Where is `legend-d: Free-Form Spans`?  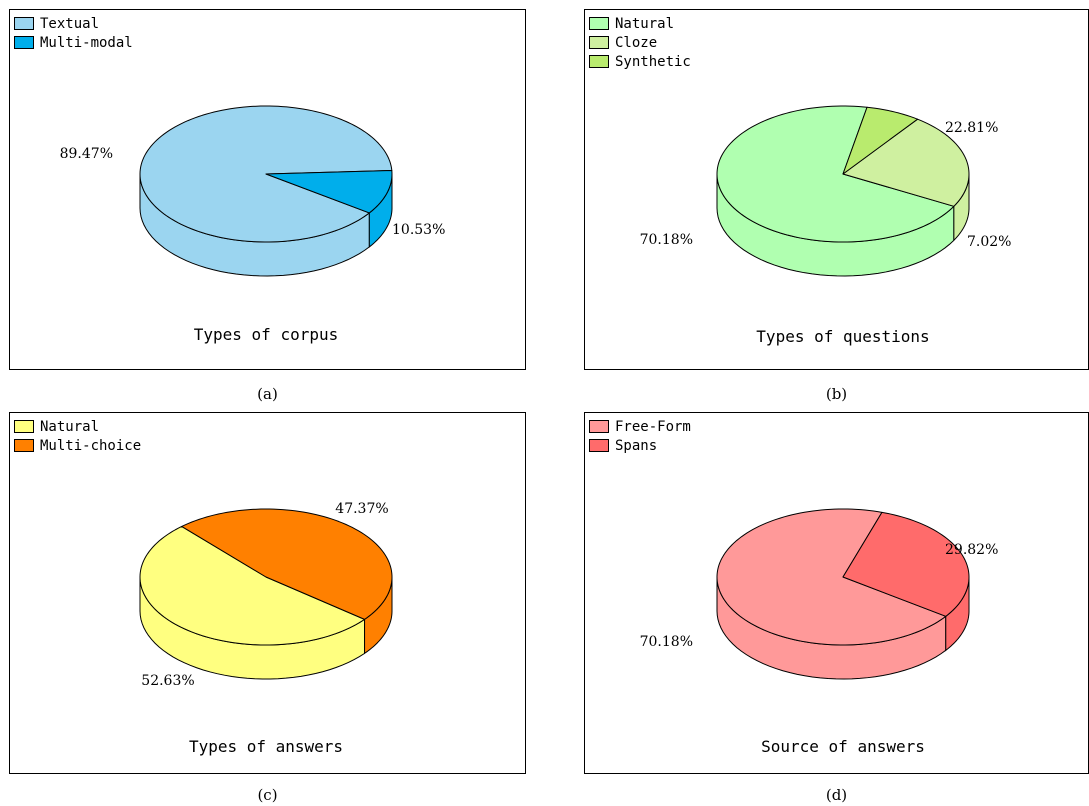
legend-d: Free-Form Spans is located at coordinates (640, 436).